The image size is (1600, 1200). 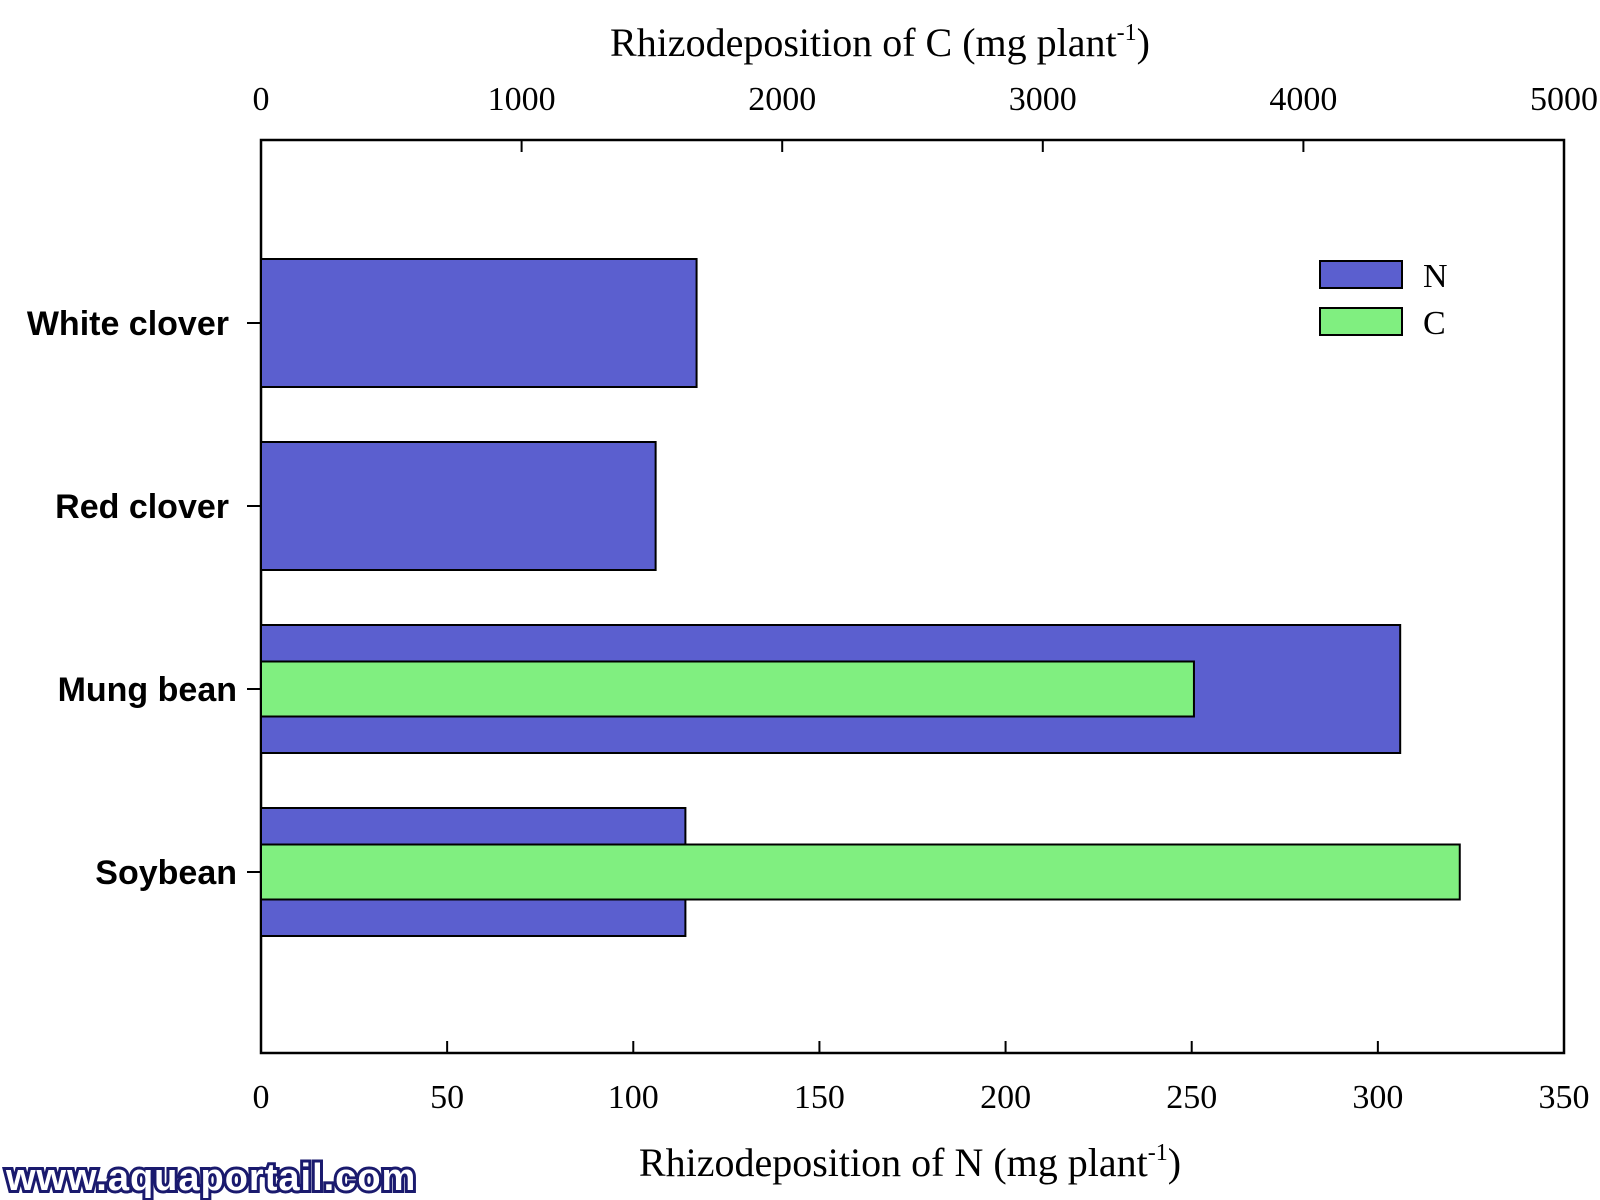 What do you see at coordinates (1435, 276) in the screenshot?
I see `legend-label-n: N` at bounding box center [1435, 276].